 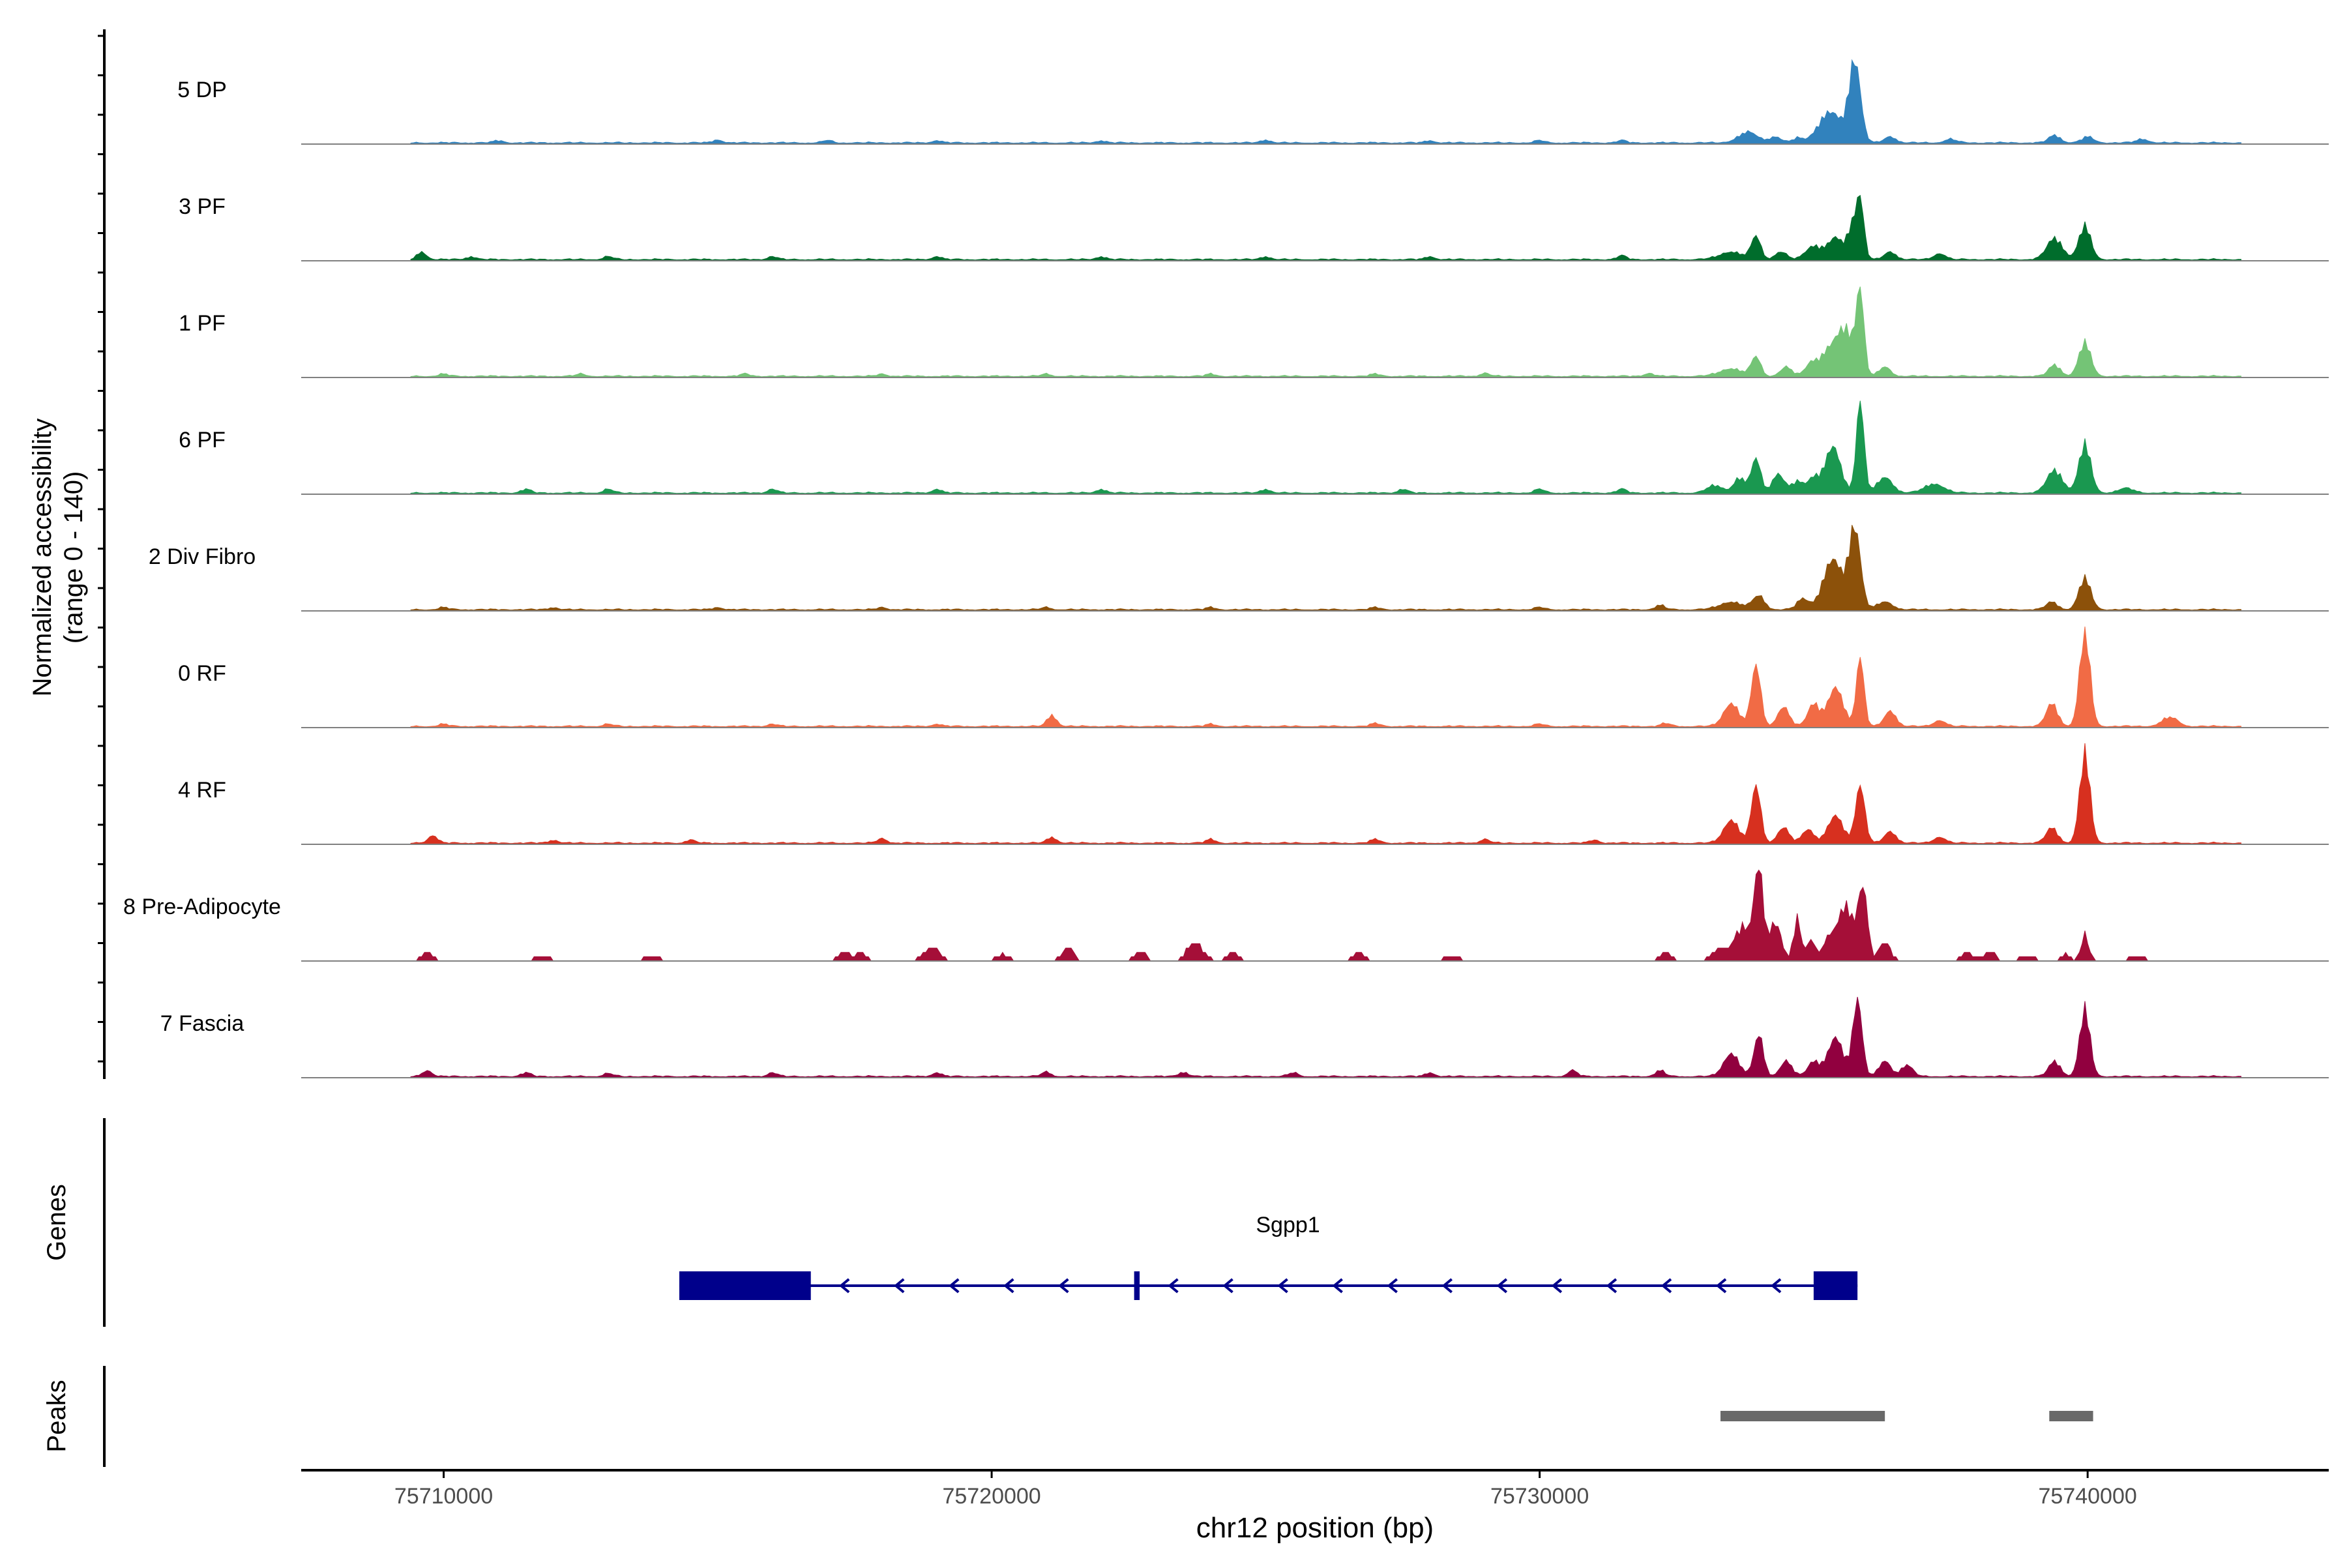 What do you see at coordinates (202, 556) in the screenshot?
I see `track-label: 2 Div Fibro` at bounding box center [202, 556].